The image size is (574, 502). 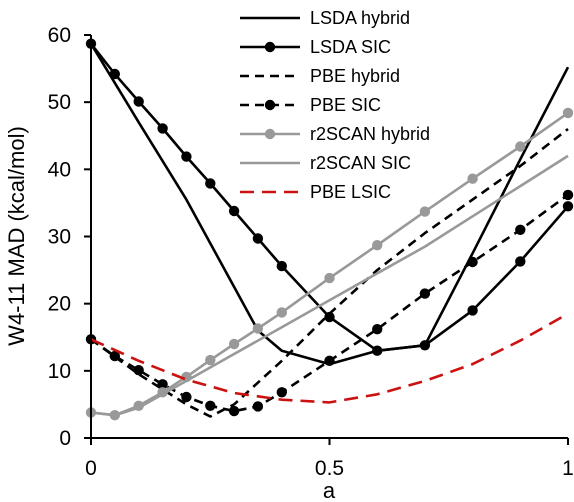 What do you see at coordinates (360, 18) in the screenshot?
I see `legend-label: LSDA hybrid` at bounding box center [360, 18].